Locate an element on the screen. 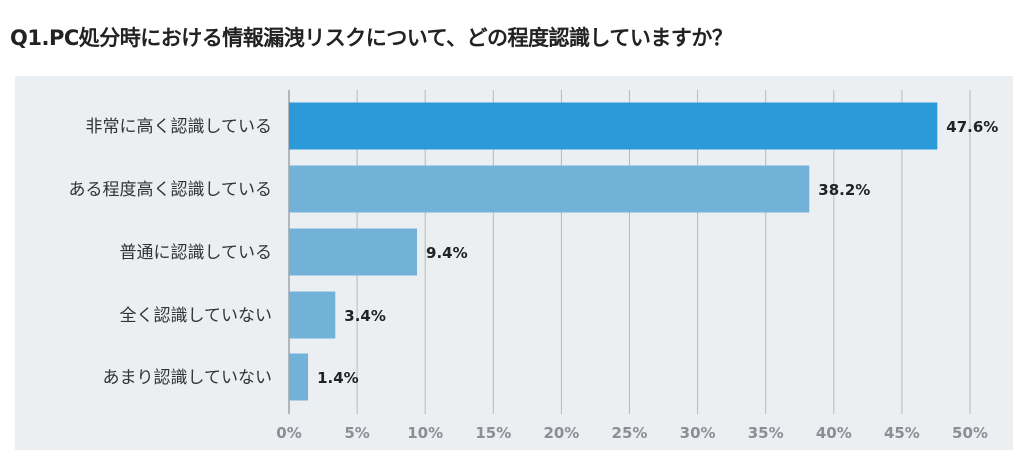 Image resolution: width=1024 pixels, height=468 pixels. value-label: 38.2% is located at coordinates (844, 190).